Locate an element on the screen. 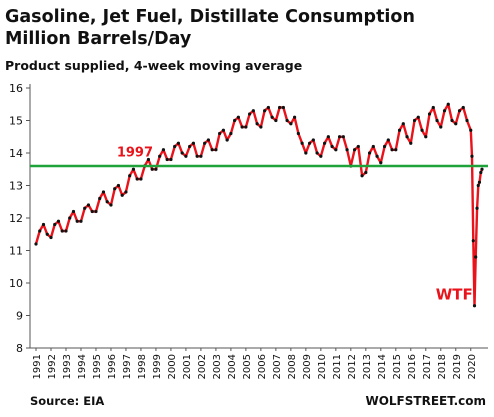  chart-subtitle: Product supplied, 4-week moving average is located at coordinates (154, 65).